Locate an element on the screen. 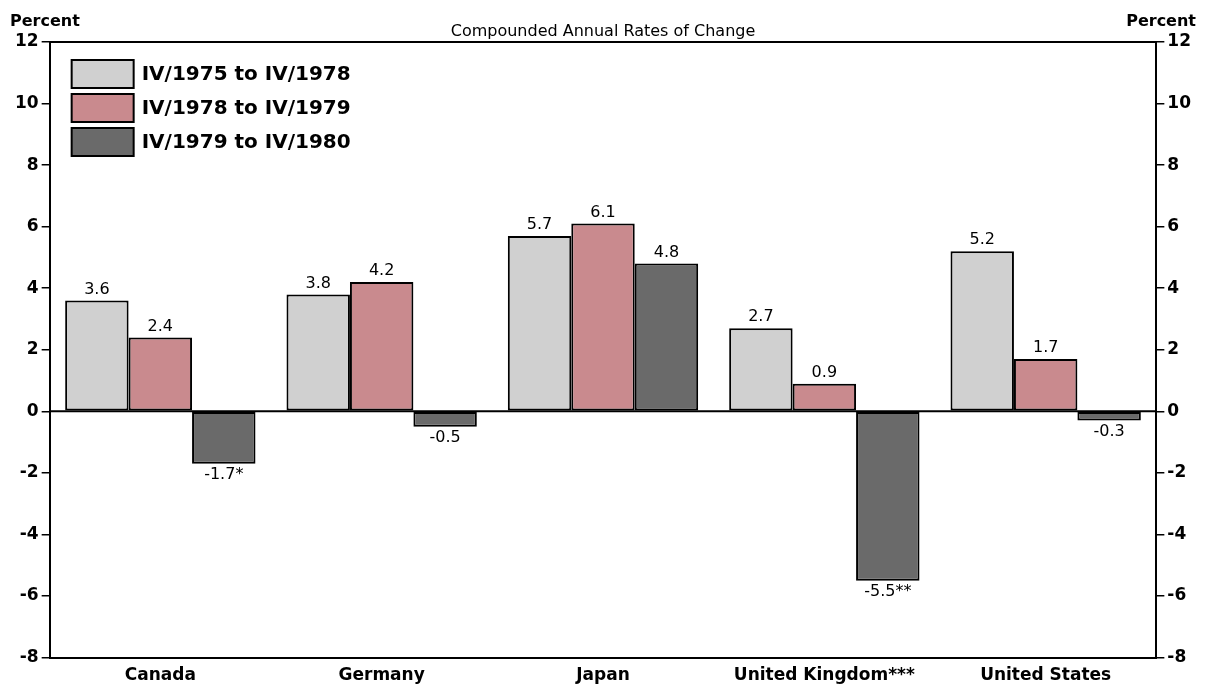 The height and width of the screenshot is (696, 1206). y-tick-label: 10 is located at coordinates (26, 101).